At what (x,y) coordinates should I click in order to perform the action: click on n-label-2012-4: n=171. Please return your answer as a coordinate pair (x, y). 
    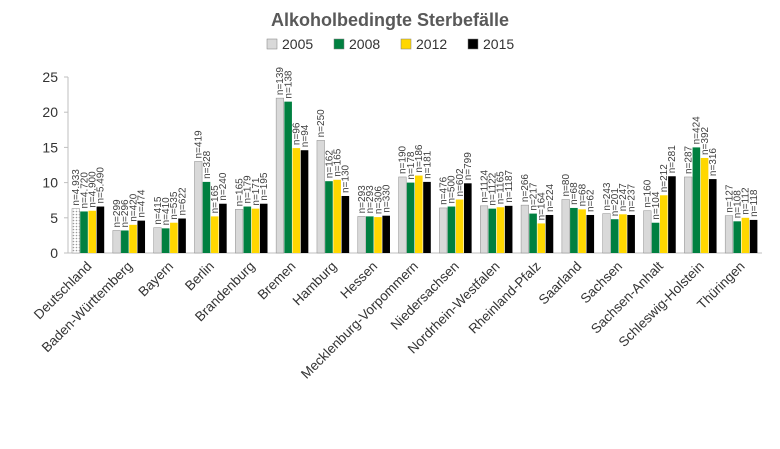
    Looking at the image, I should click on (256, 191).